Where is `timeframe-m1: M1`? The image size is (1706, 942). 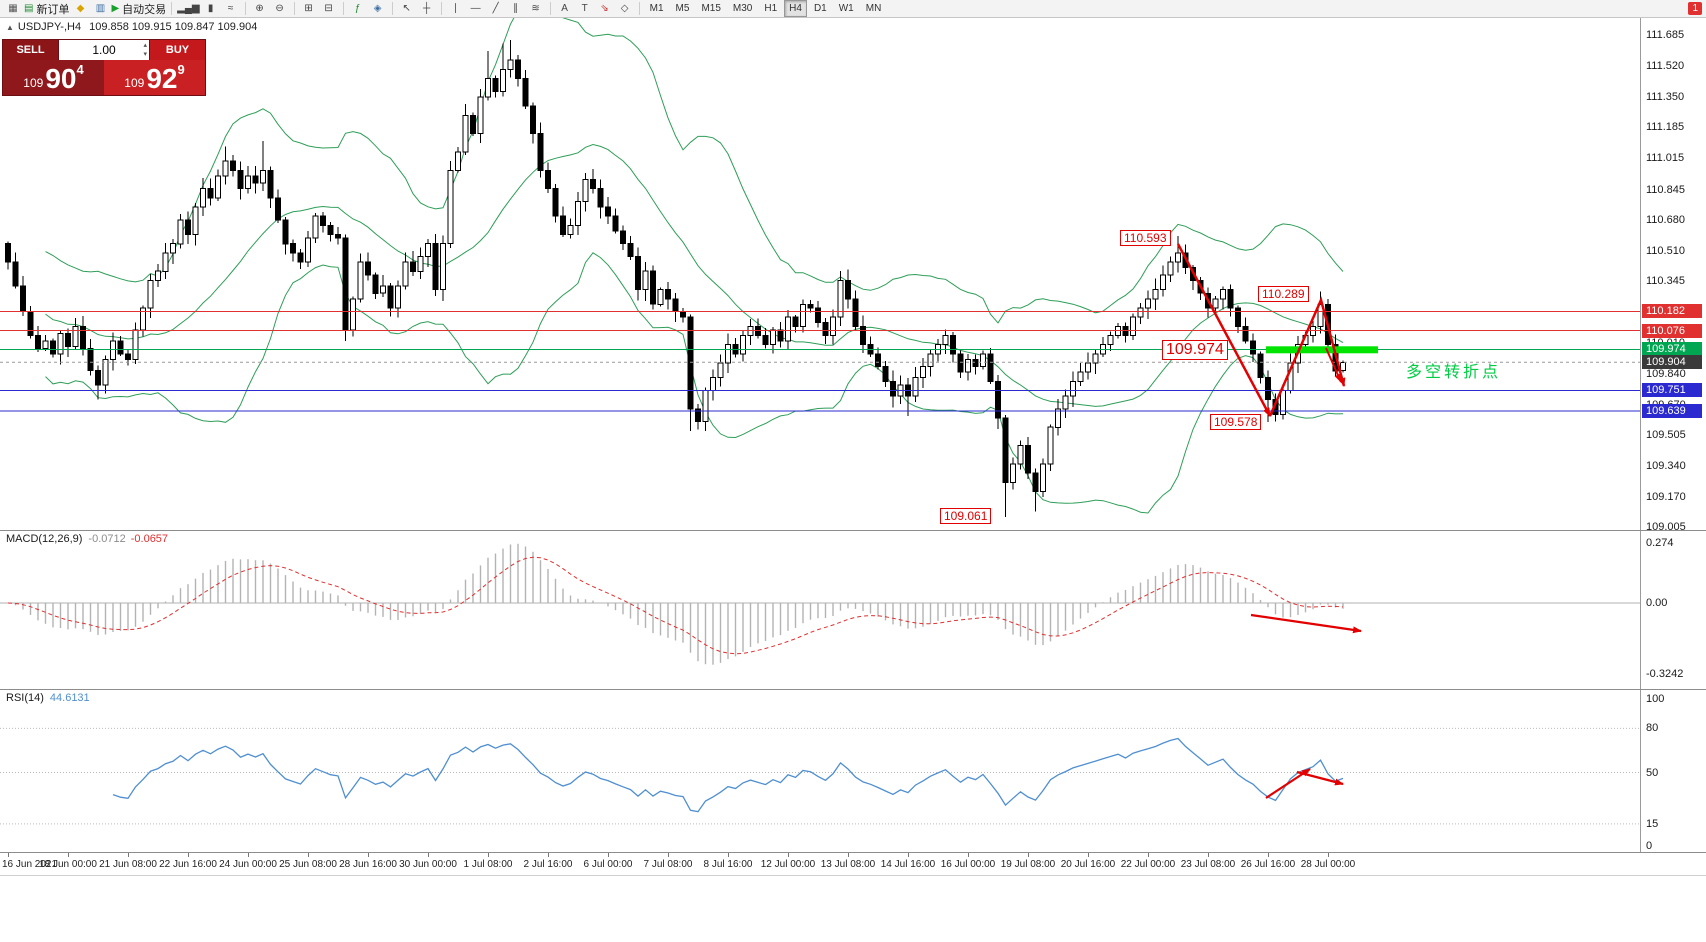
timeframe-m1: M1 is located at coordinates (656, 8).